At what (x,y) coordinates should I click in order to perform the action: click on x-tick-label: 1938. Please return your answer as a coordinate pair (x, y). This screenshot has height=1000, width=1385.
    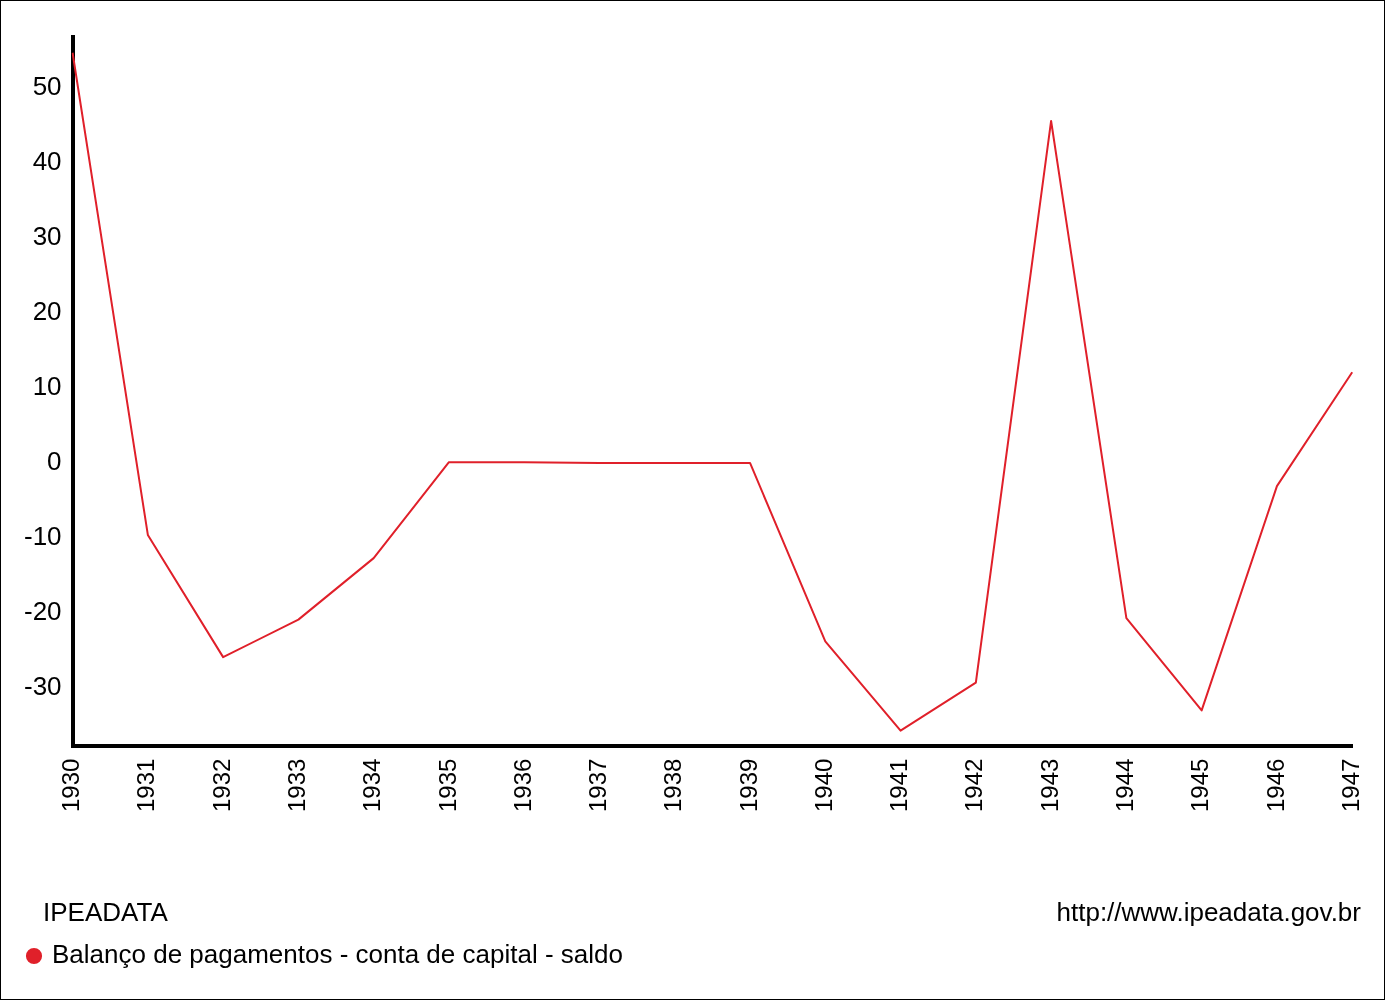
    Looking at the image, I should click on (673, 785).